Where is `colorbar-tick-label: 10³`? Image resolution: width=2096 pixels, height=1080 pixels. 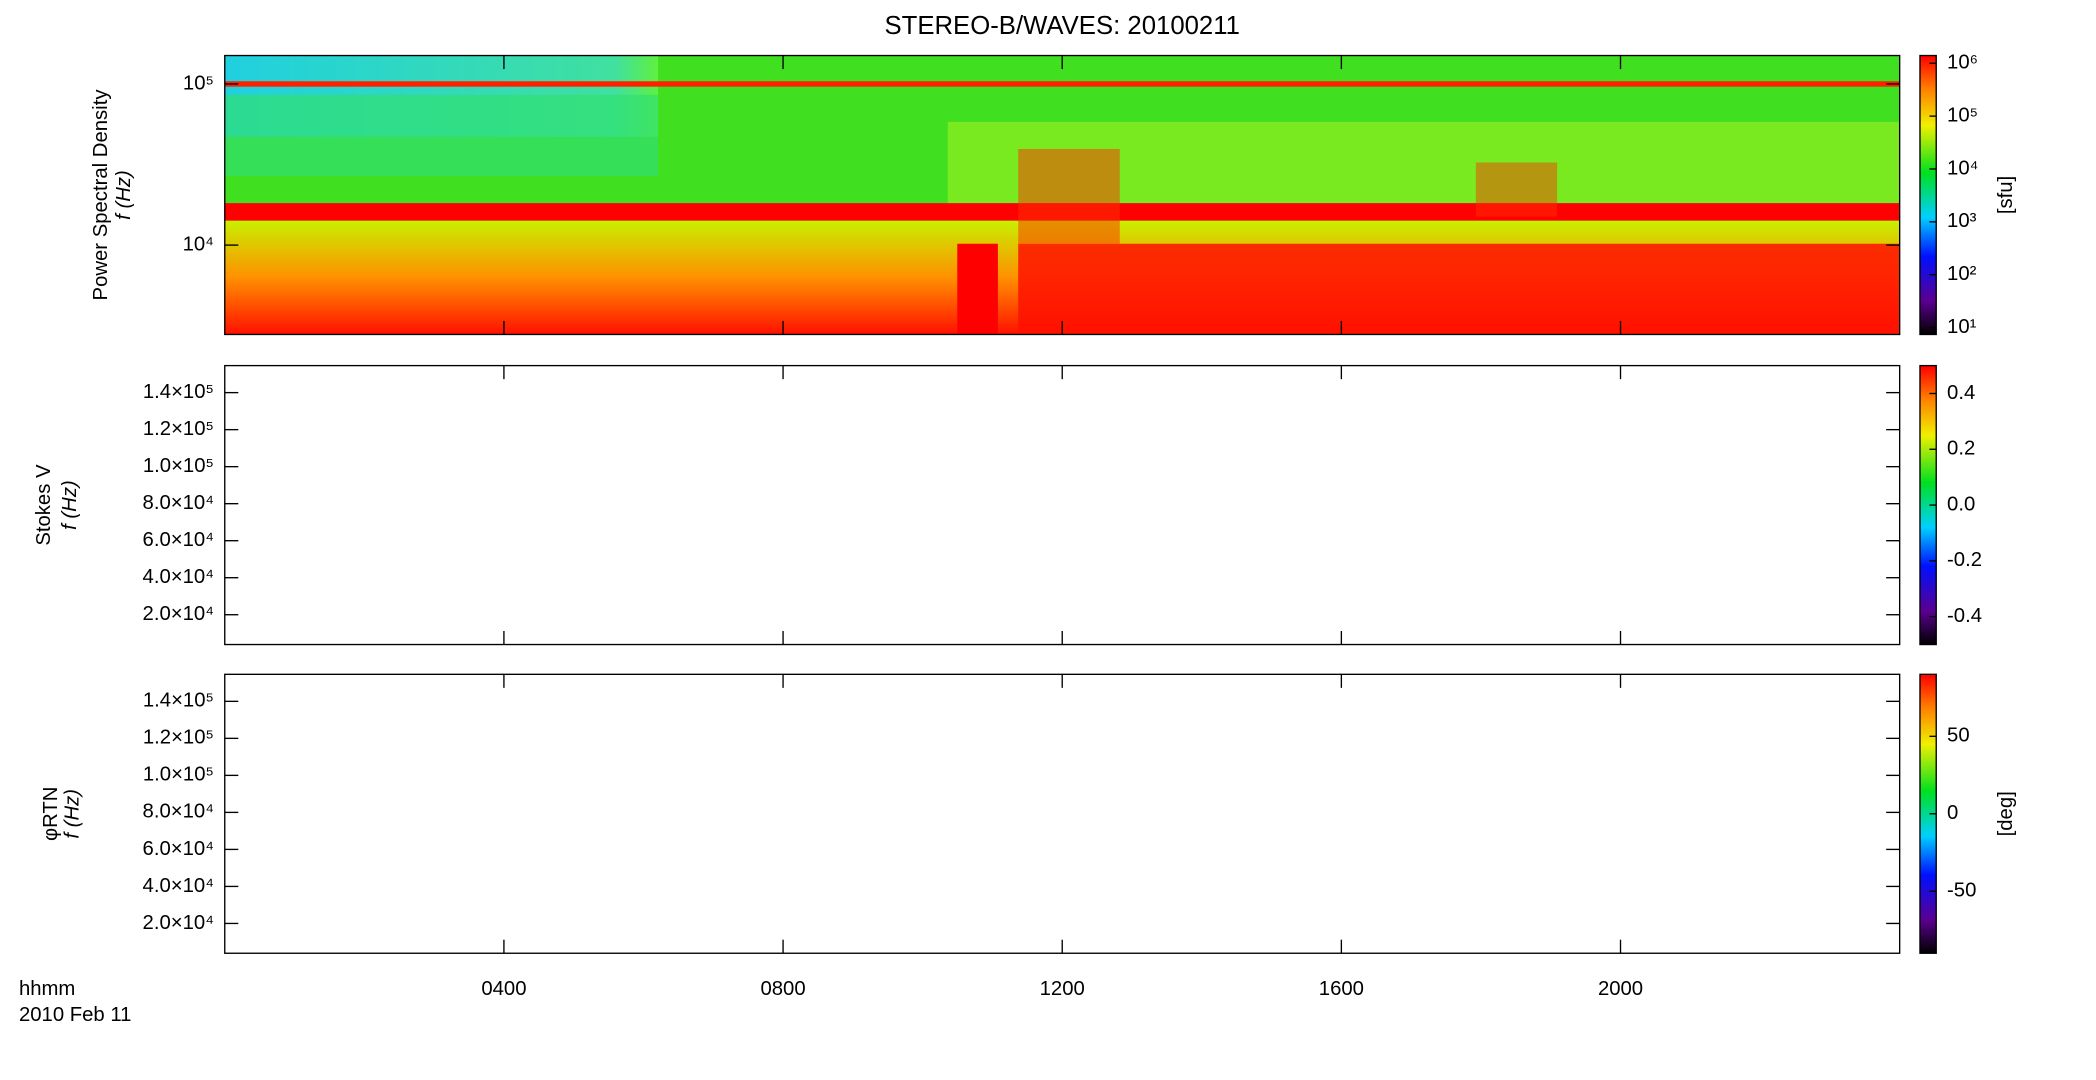
colorbar-tick-label: 10³ is located at coordinates (1962, 221).